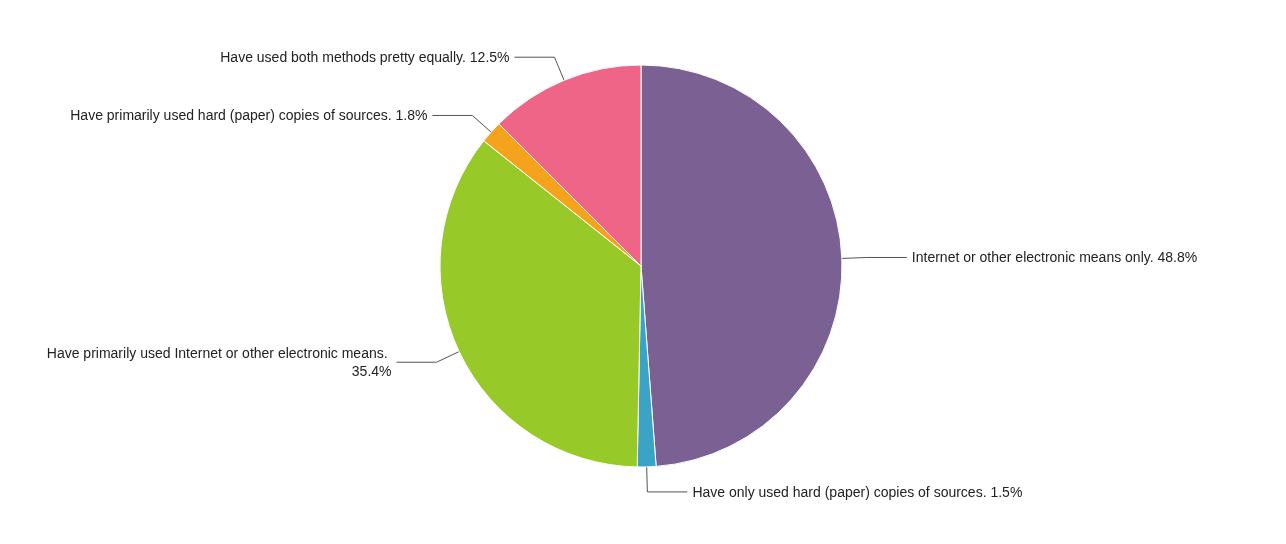 The image size is (1286, 544). I want to click on slice-label: Have primarily used Internet or other electronic means., so click(219, 353).